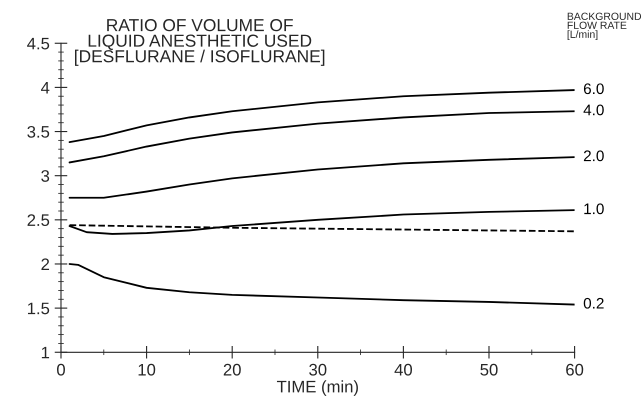 The width and height of the screenshot is (642, 412). Describe the element at coordinates (232, 370) in the screenshot. I see `x-tick-label: 20` at that location.